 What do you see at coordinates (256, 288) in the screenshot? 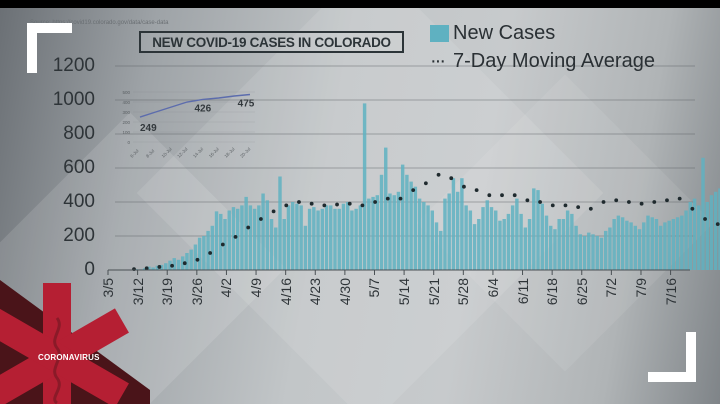
I see `x-tick-label: 4/9` at bounding box center [256, 288].